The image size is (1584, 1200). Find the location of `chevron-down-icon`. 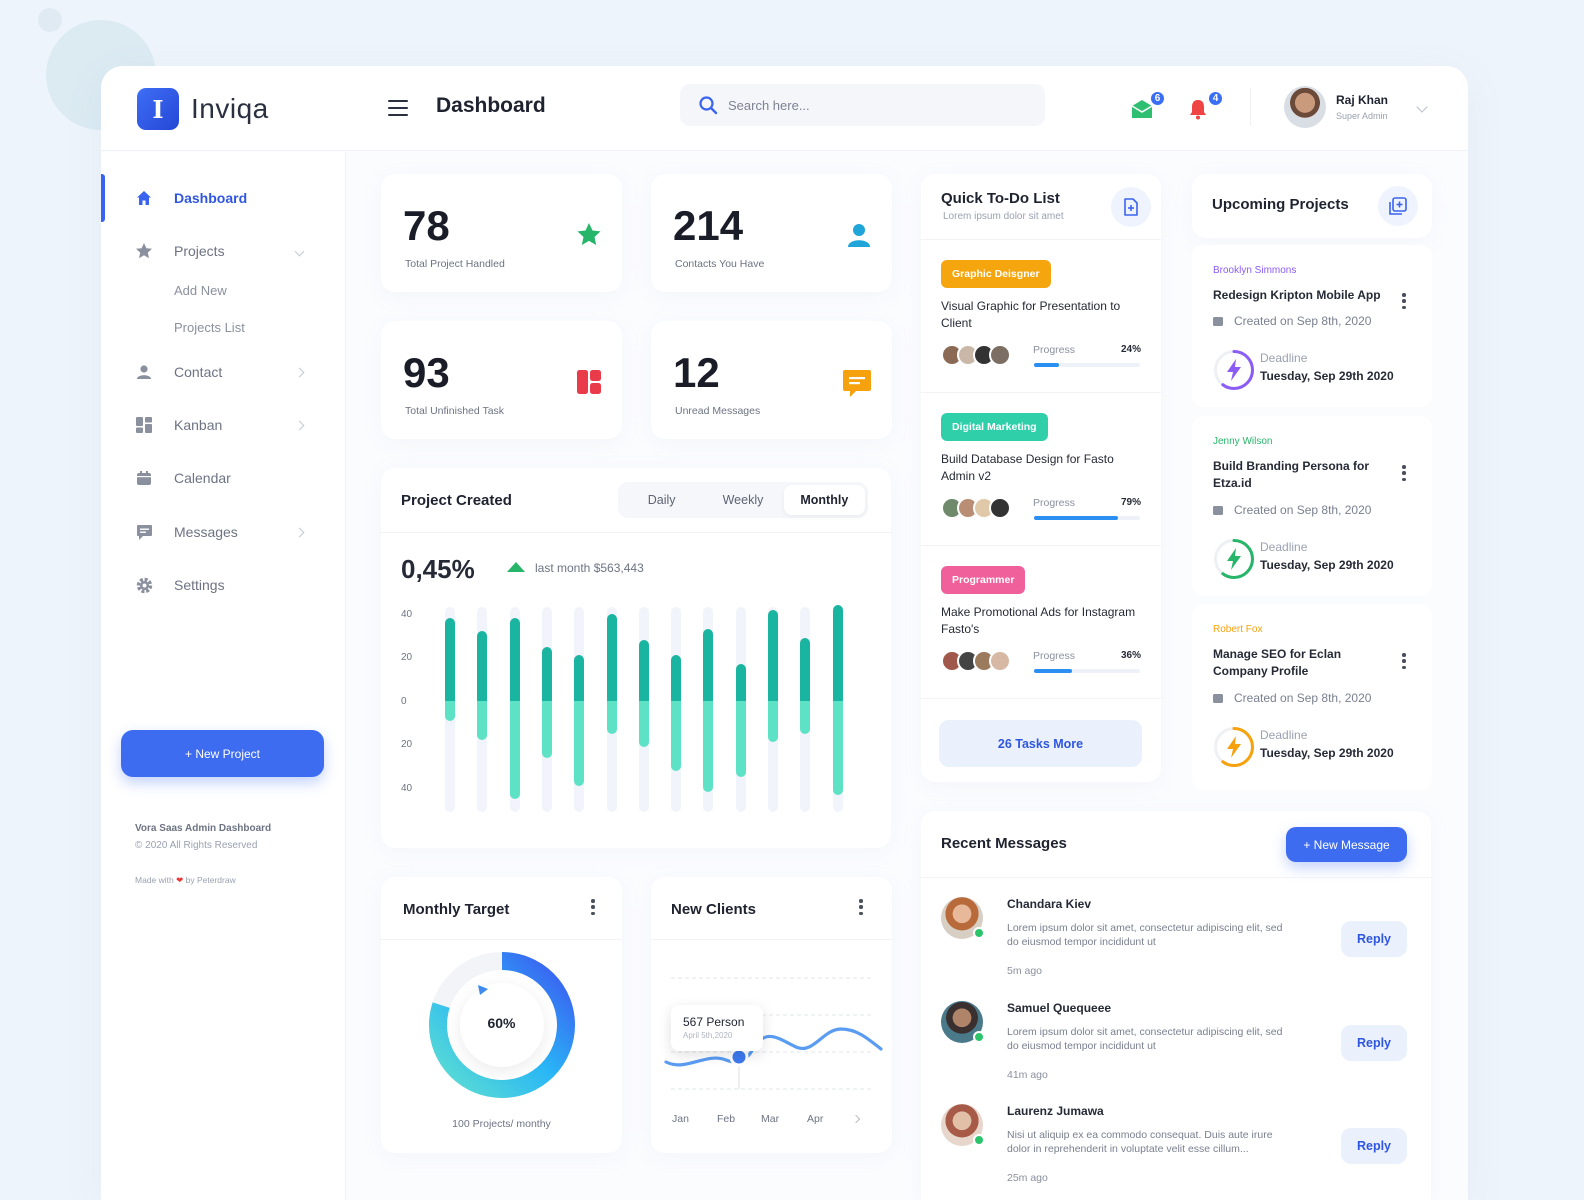

chevron-down-icon is located at coordinates (1422, 107).